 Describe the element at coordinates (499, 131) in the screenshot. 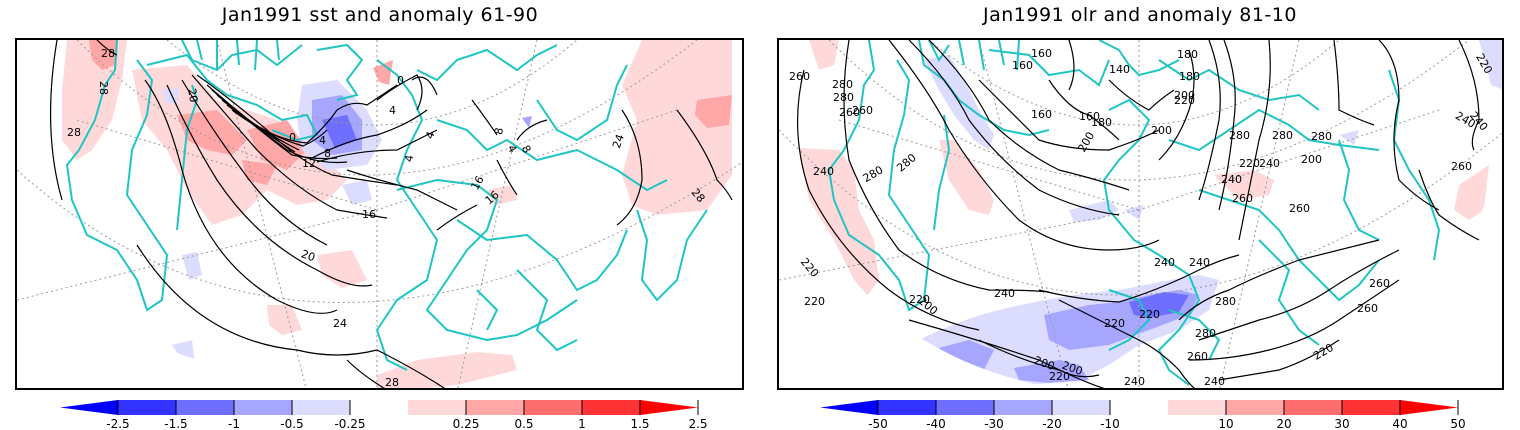

I see `contour-label: 8` at that location.